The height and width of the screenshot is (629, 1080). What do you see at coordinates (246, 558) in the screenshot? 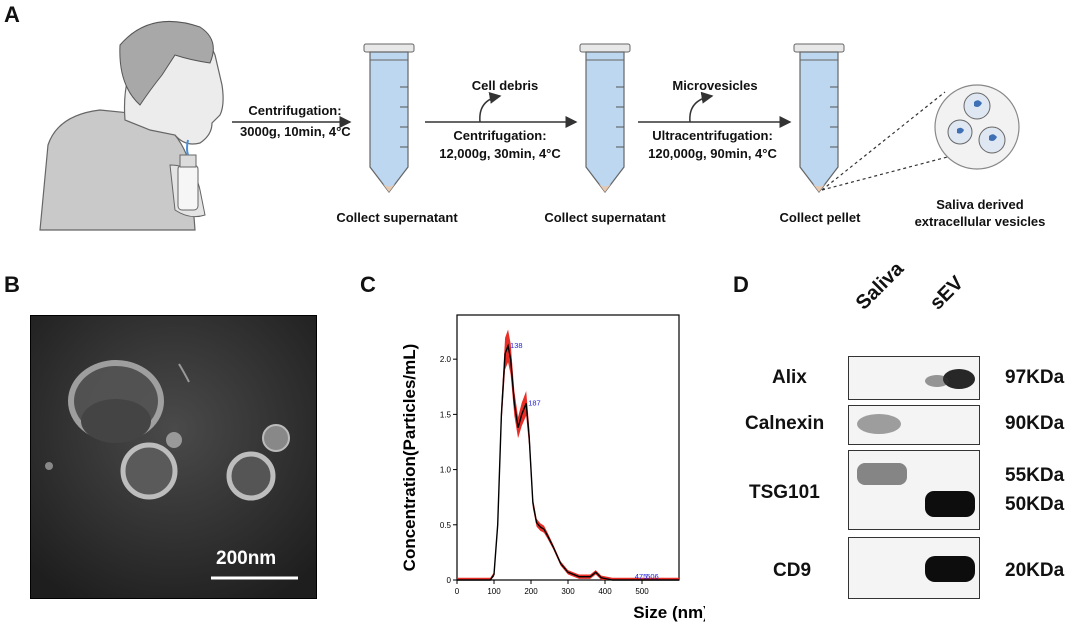
I see `scale-bar-label: 200nm` at bounding box center [246, 558].